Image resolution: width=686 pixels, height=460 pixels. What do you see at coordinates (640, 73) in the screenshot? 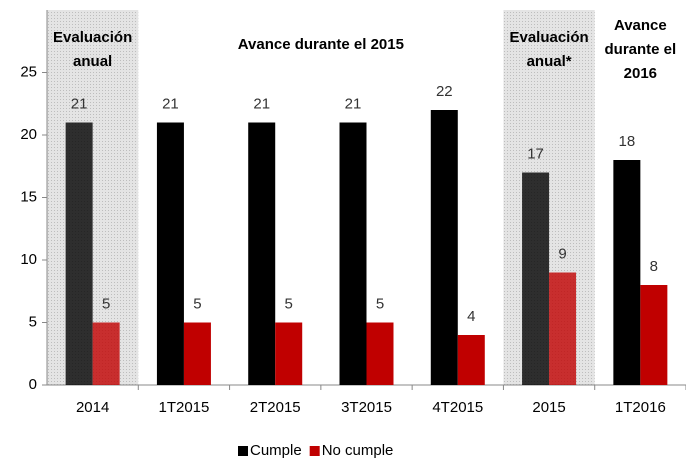
I see `annotation: 2016` at bounding box center [640, 73].